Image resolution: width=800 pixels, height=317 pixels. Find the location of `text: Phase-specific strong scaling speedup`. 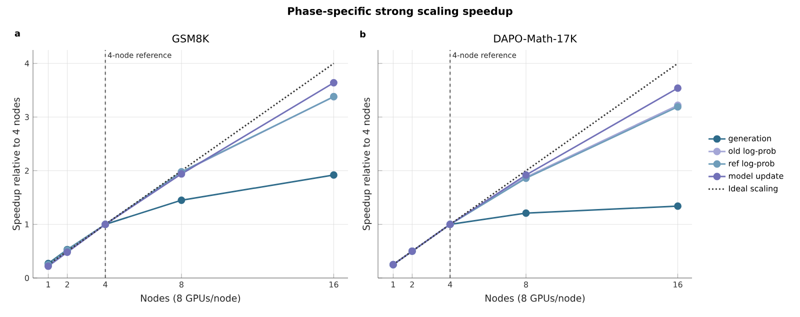

text: Phase-specific strong scaling speedup is located at coordinates (400, 12).